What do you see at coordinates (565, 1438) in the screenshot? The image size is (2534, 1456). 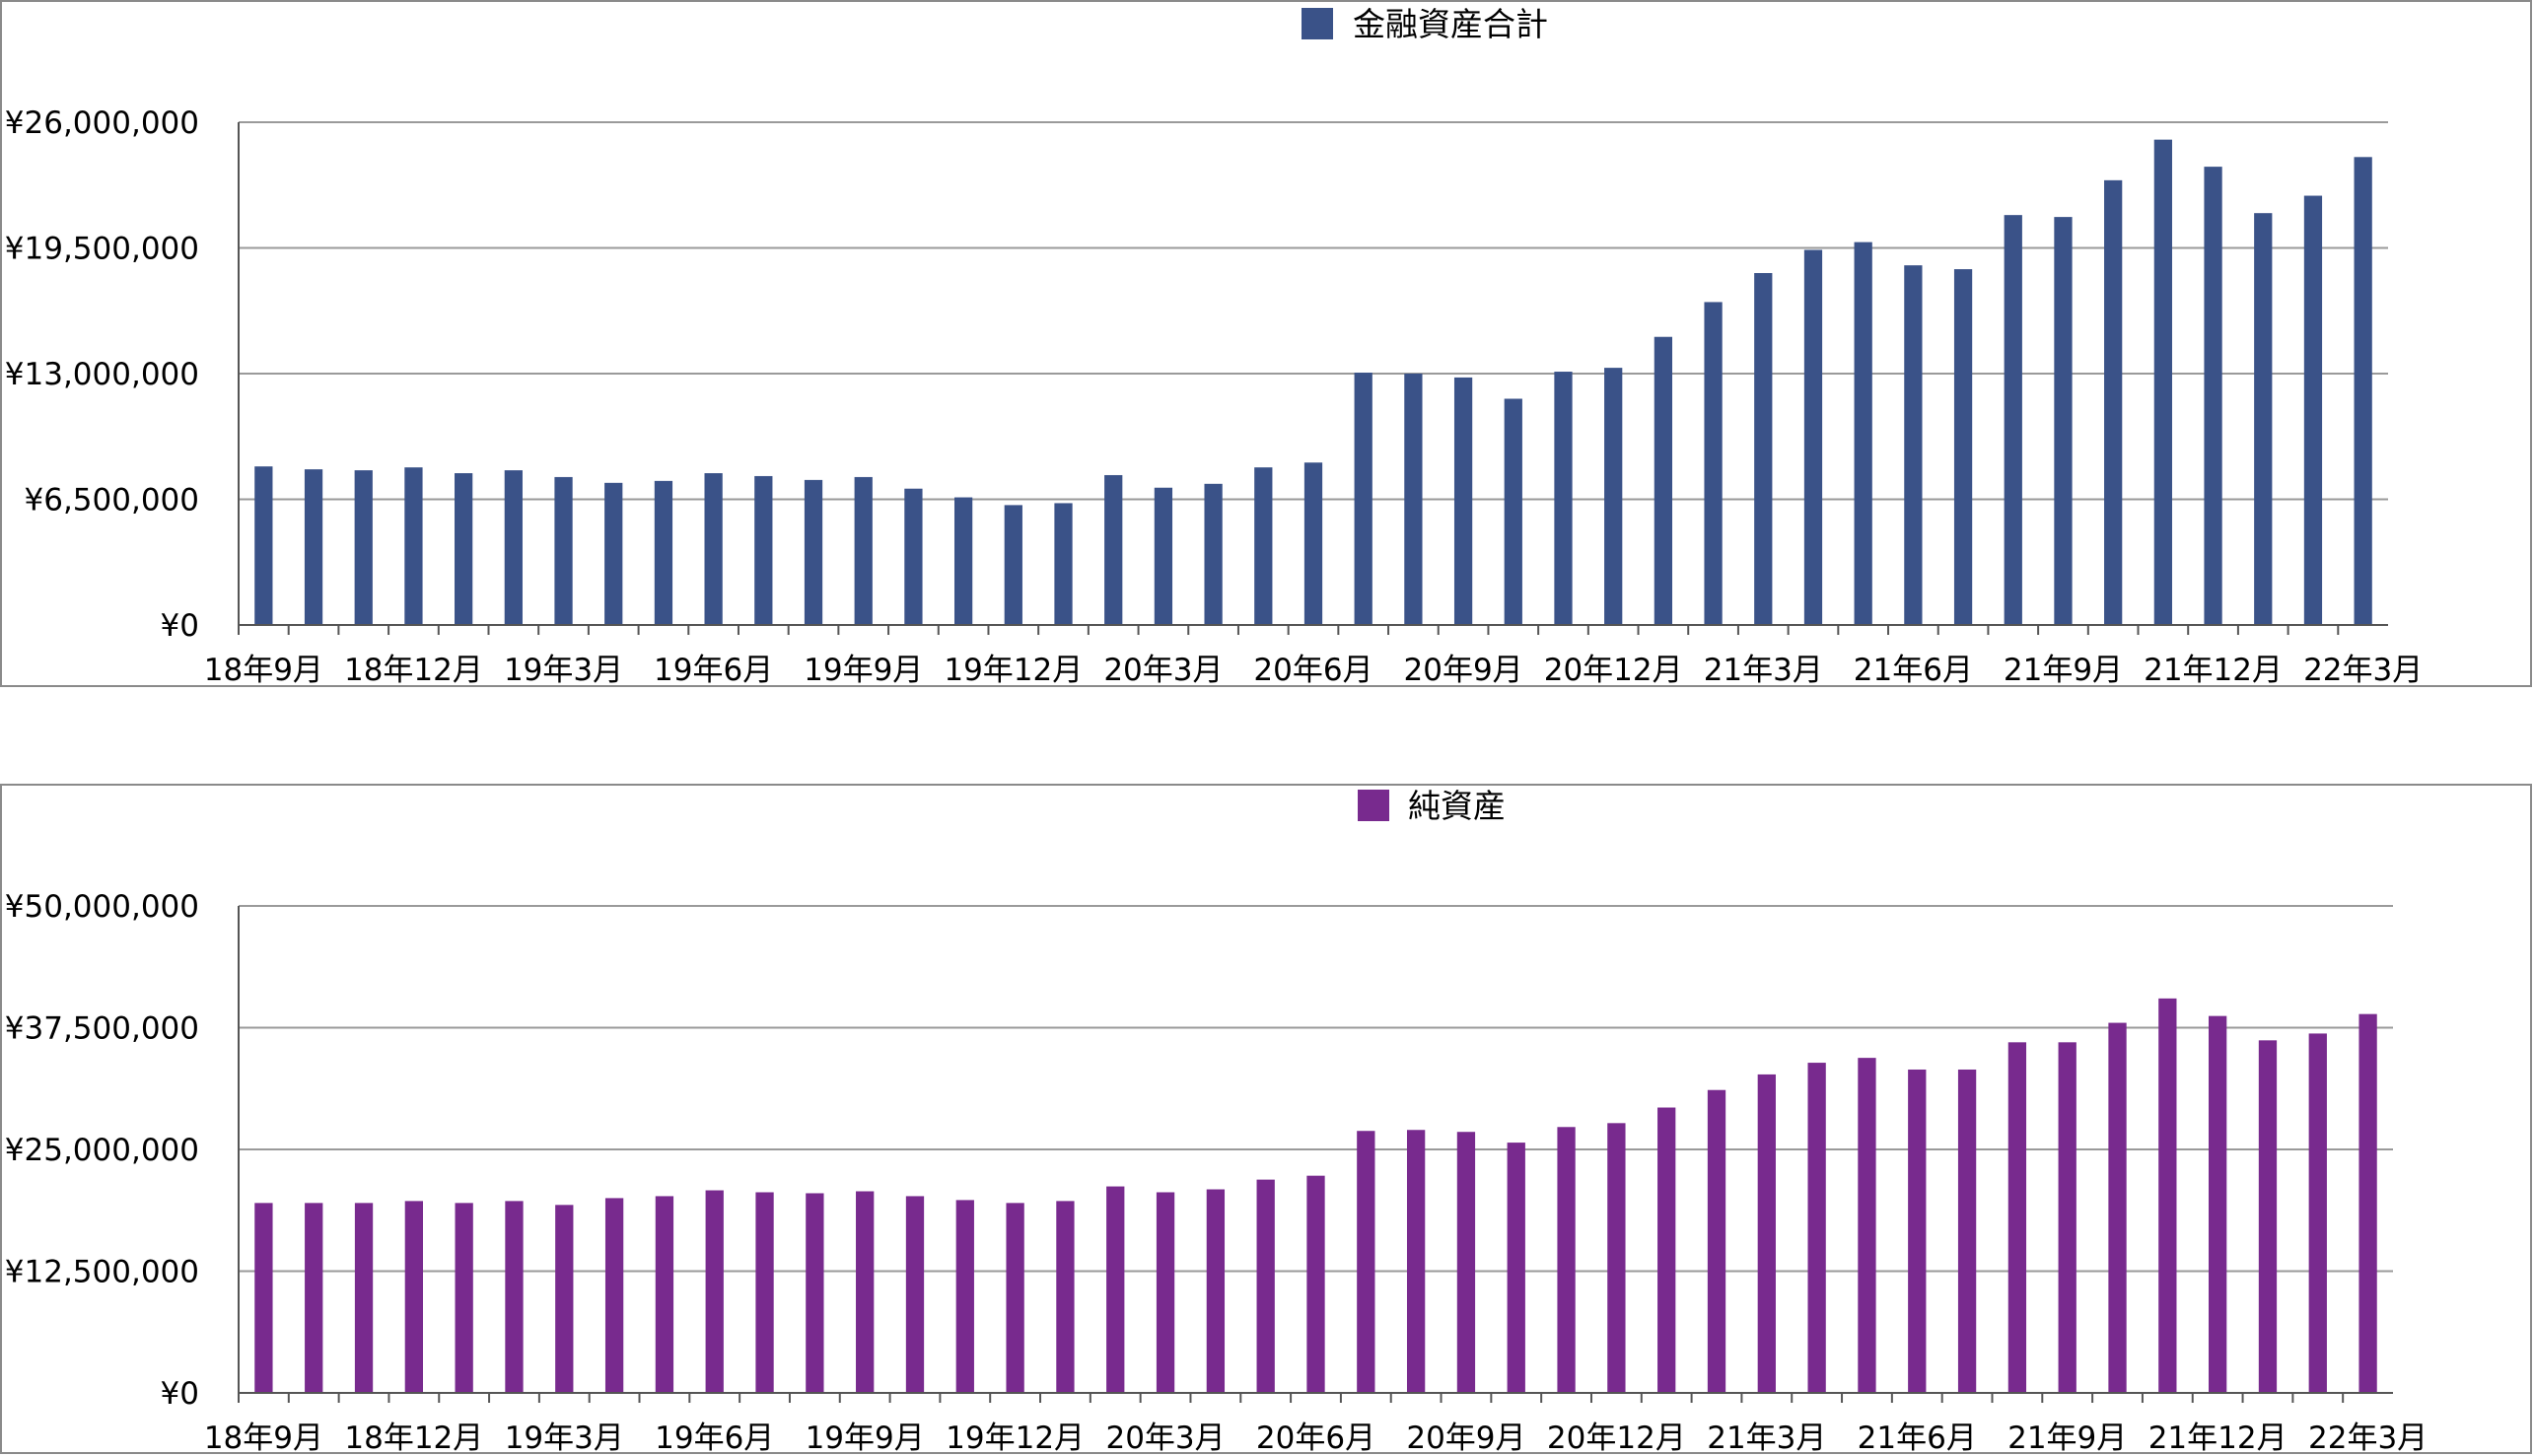 I see `x-tick-label: 19年3月` at bounding box center [565, 1438].